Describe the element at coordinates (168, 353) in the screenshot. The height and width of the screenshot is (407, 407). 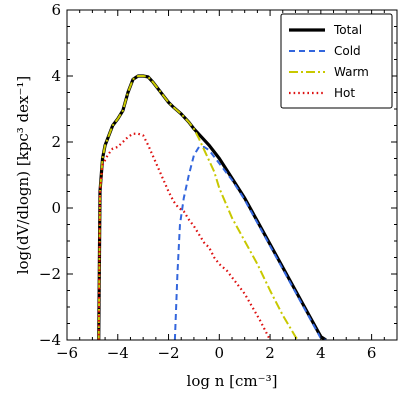
I see `x-tick-label: −2` at that location.